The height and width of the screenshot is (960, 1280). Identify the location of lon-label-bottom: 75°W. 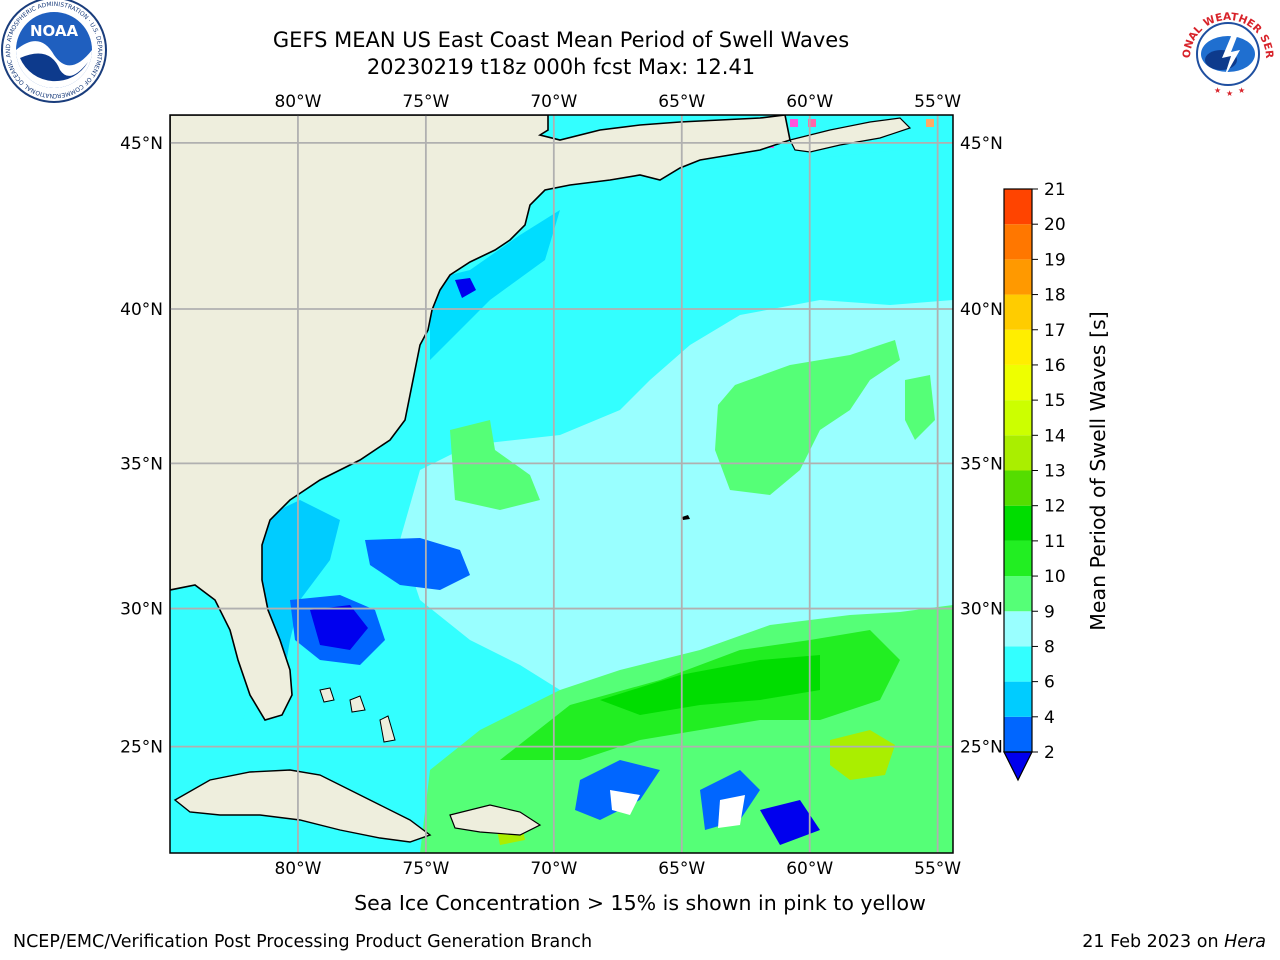
(425, 869).